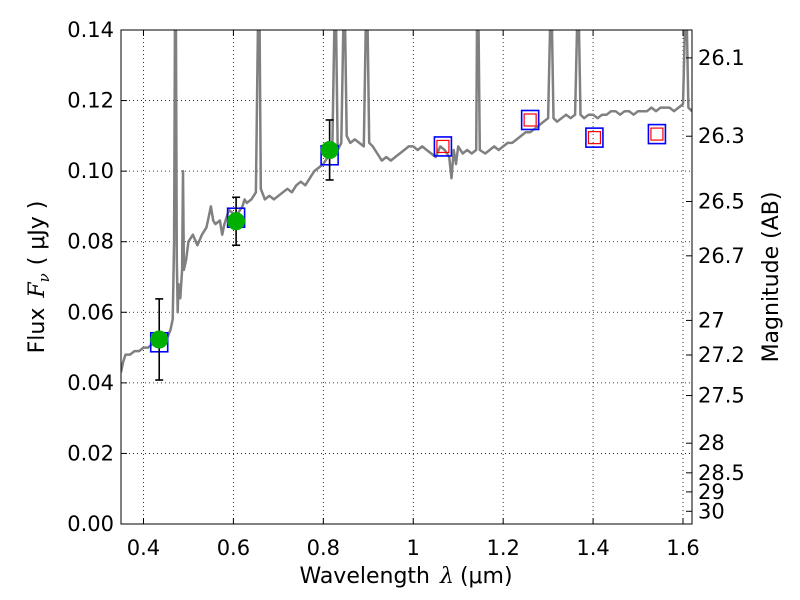 This screenshot has height=600, width=800. Describe the element at coordinates (721, 355) in the screenshot. I see `y2-tick-label: 27.2` at that location.